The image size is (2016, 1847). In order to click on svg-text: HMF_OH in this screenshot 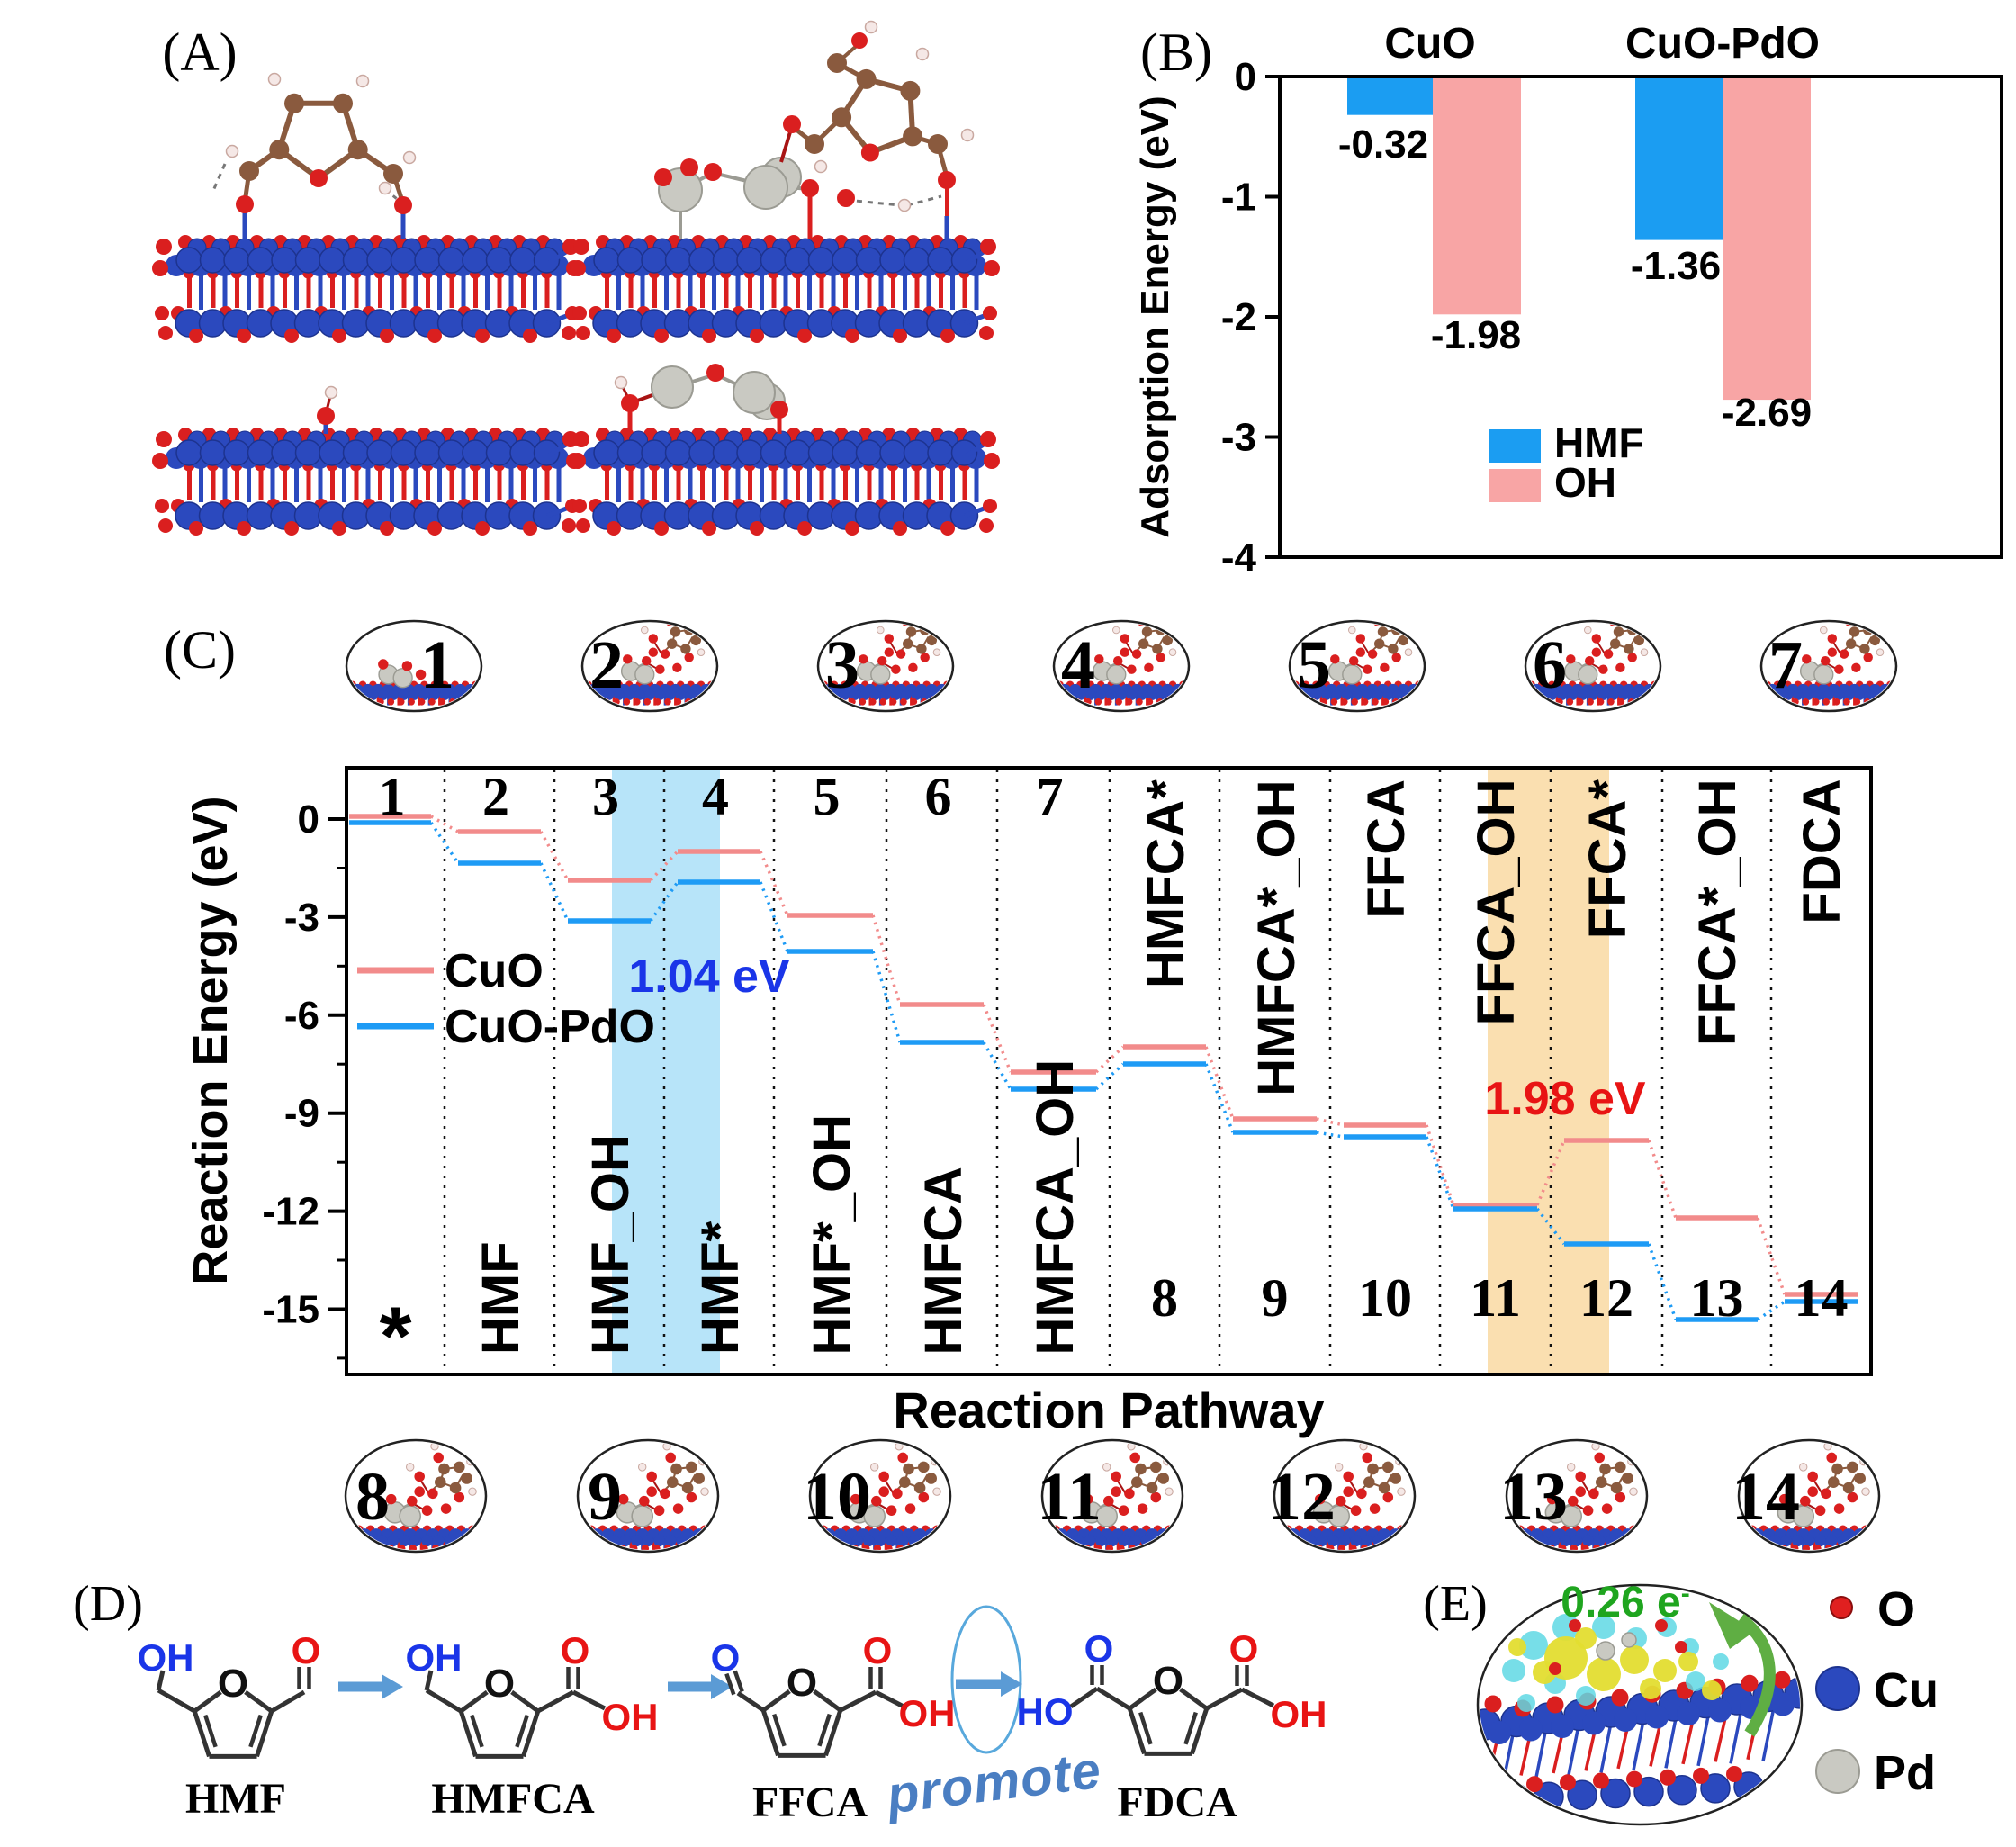, I will do `click(610, 1244)`.